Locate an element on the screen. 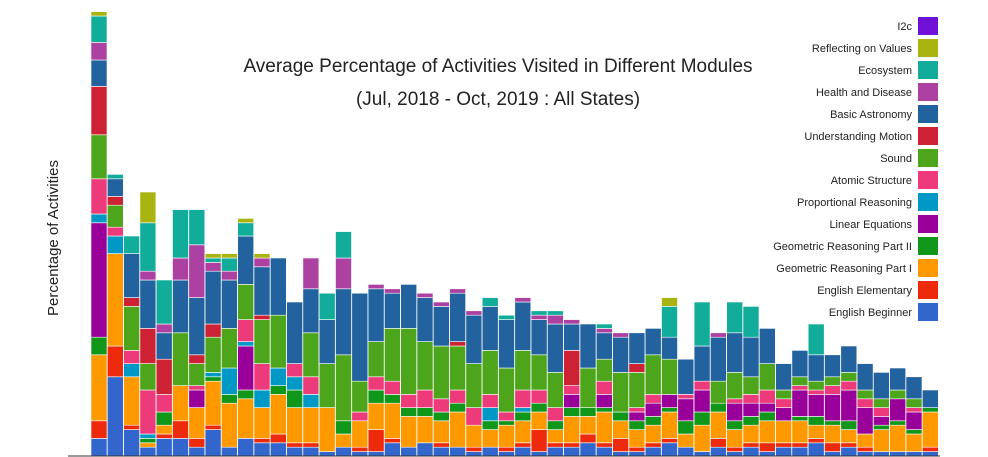  bar-segment-34-geometric-reasoning-part-ii is located at coordinates (637, 425).